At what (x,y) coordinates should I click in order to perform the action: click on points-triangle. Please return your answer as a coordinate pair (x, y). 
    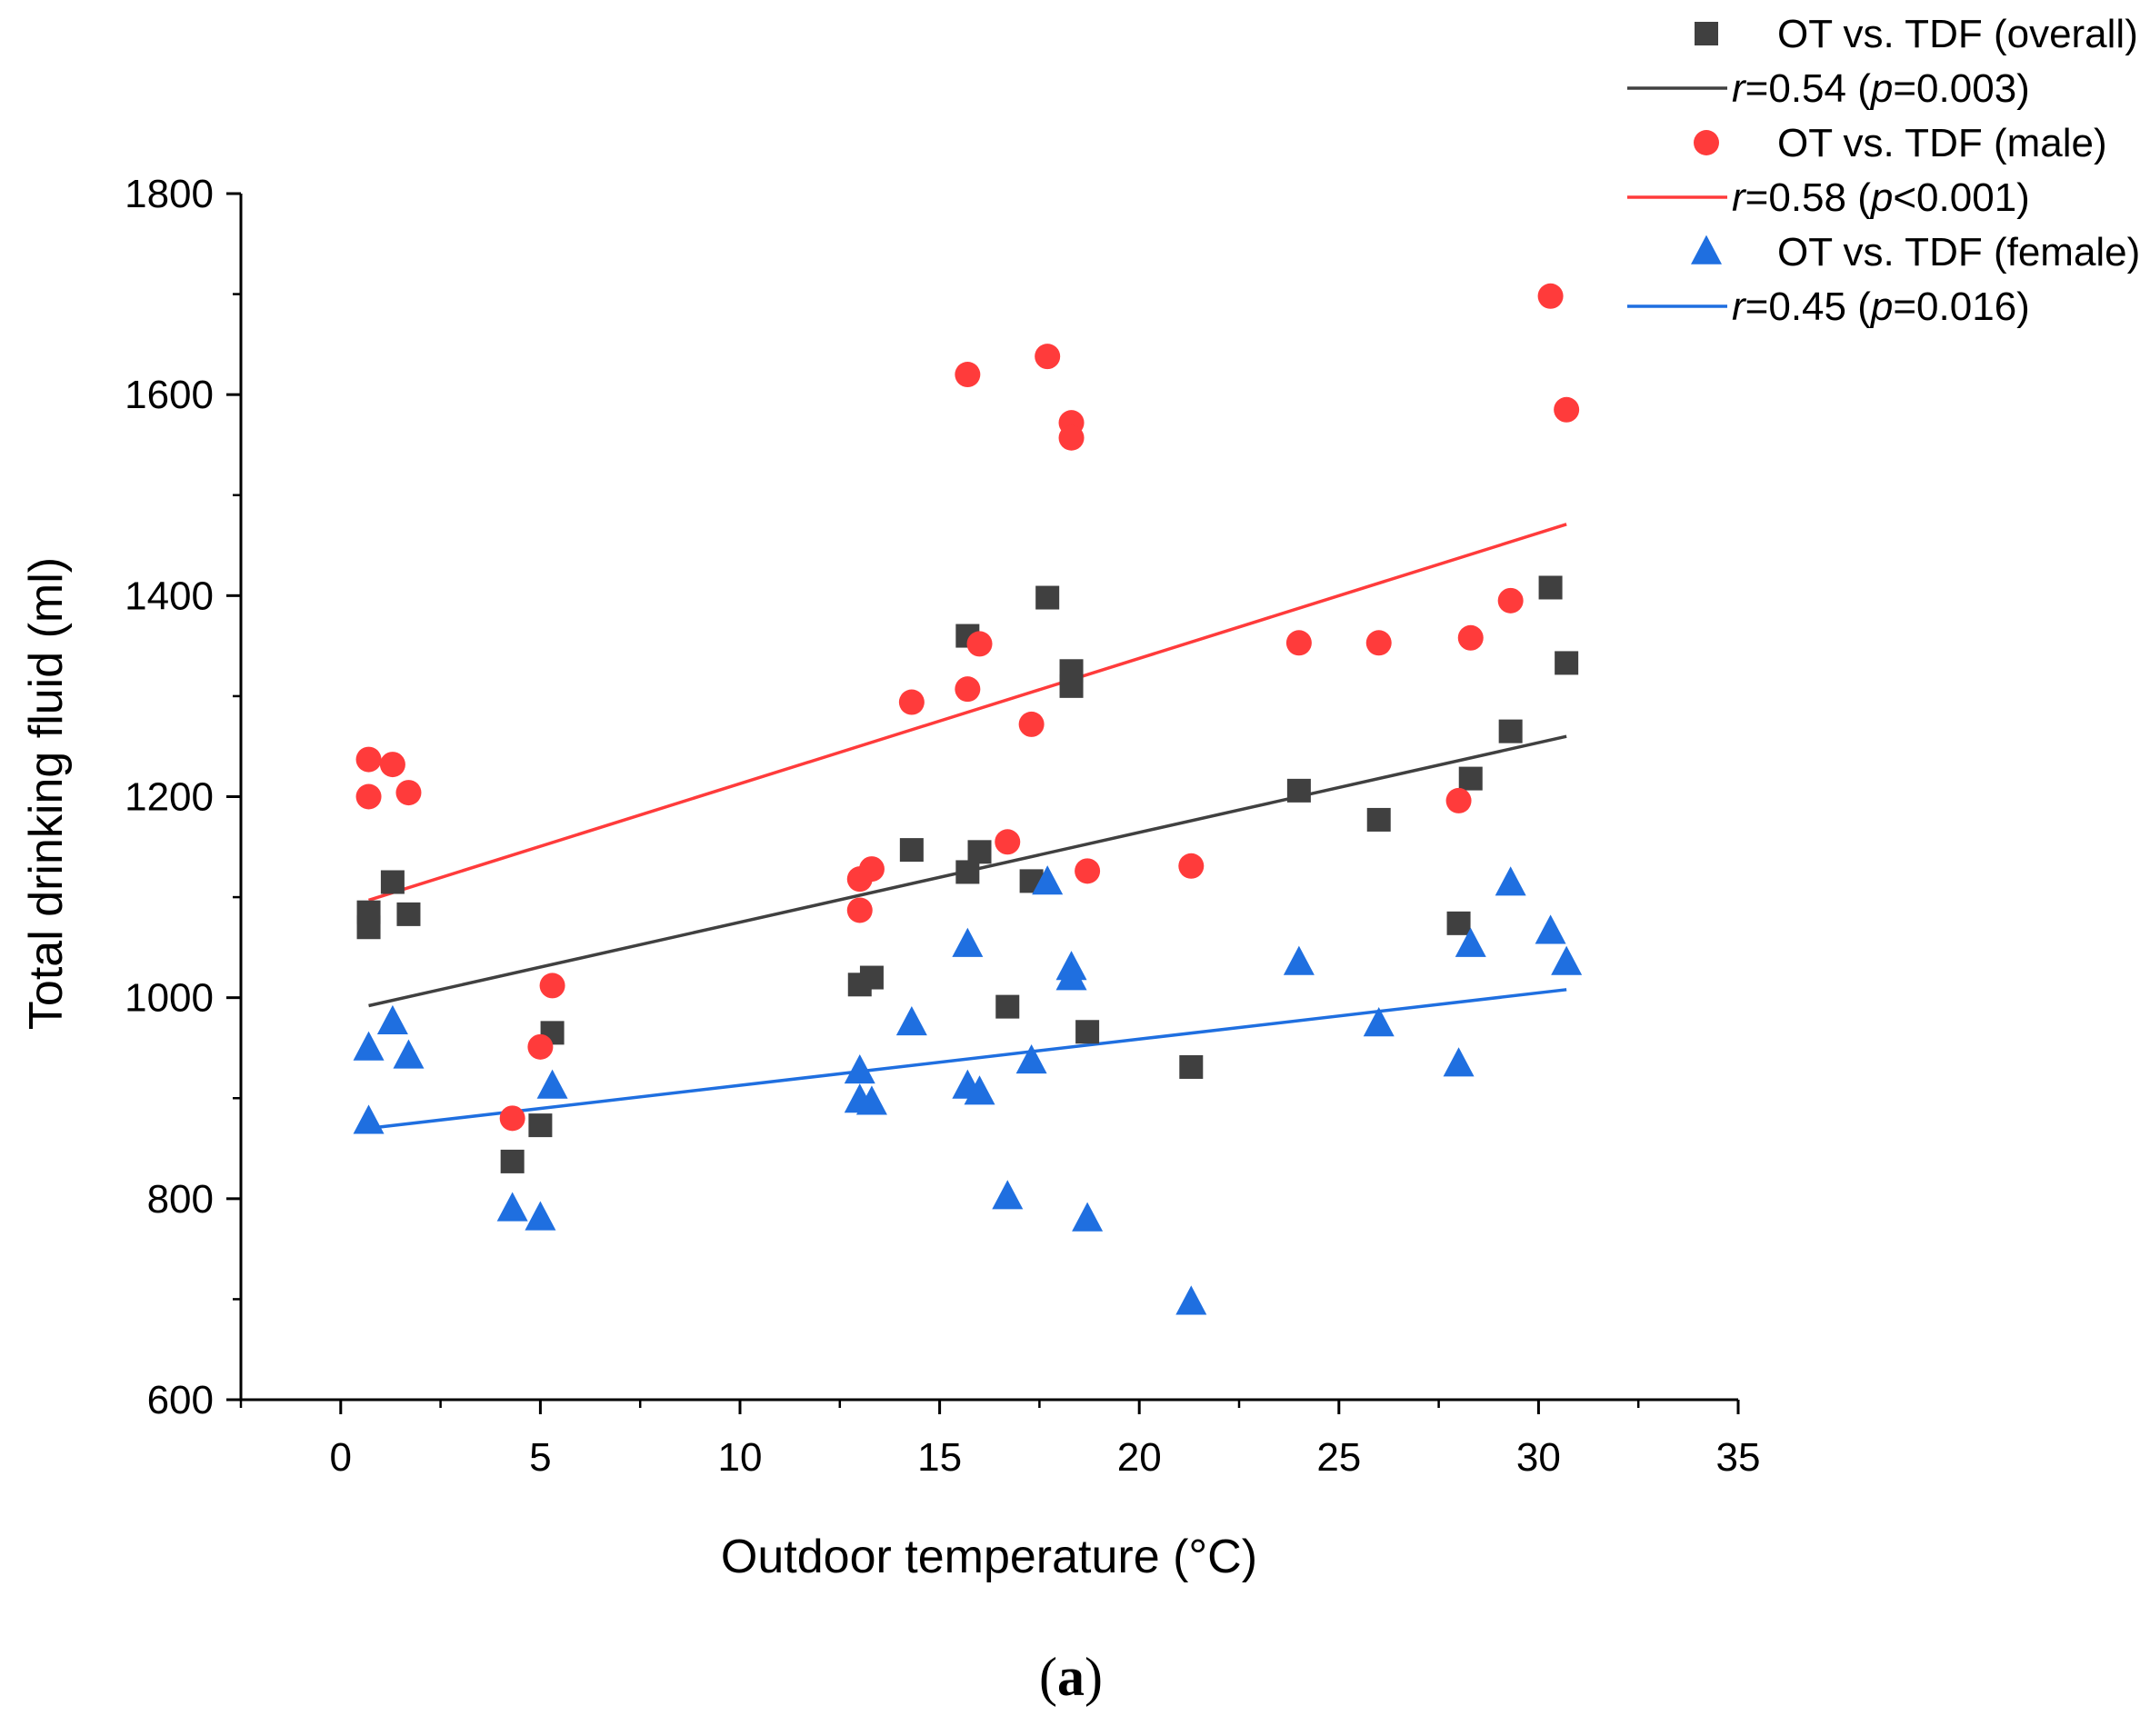
    Looking at the image, I should click on (968, 1090).